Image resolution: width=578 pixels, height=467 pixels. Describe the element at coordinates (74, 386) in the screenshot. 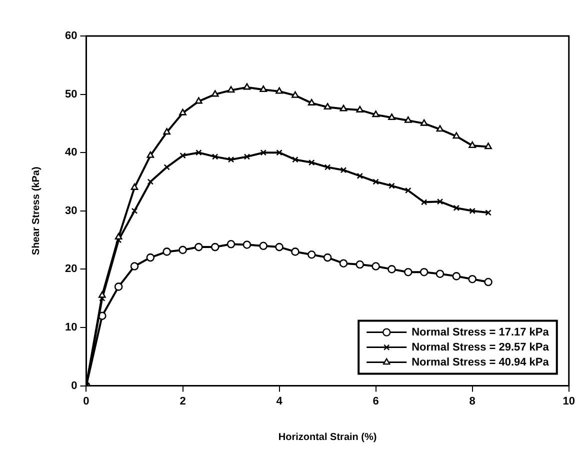

I see `y-tick-label: 0` at that location.